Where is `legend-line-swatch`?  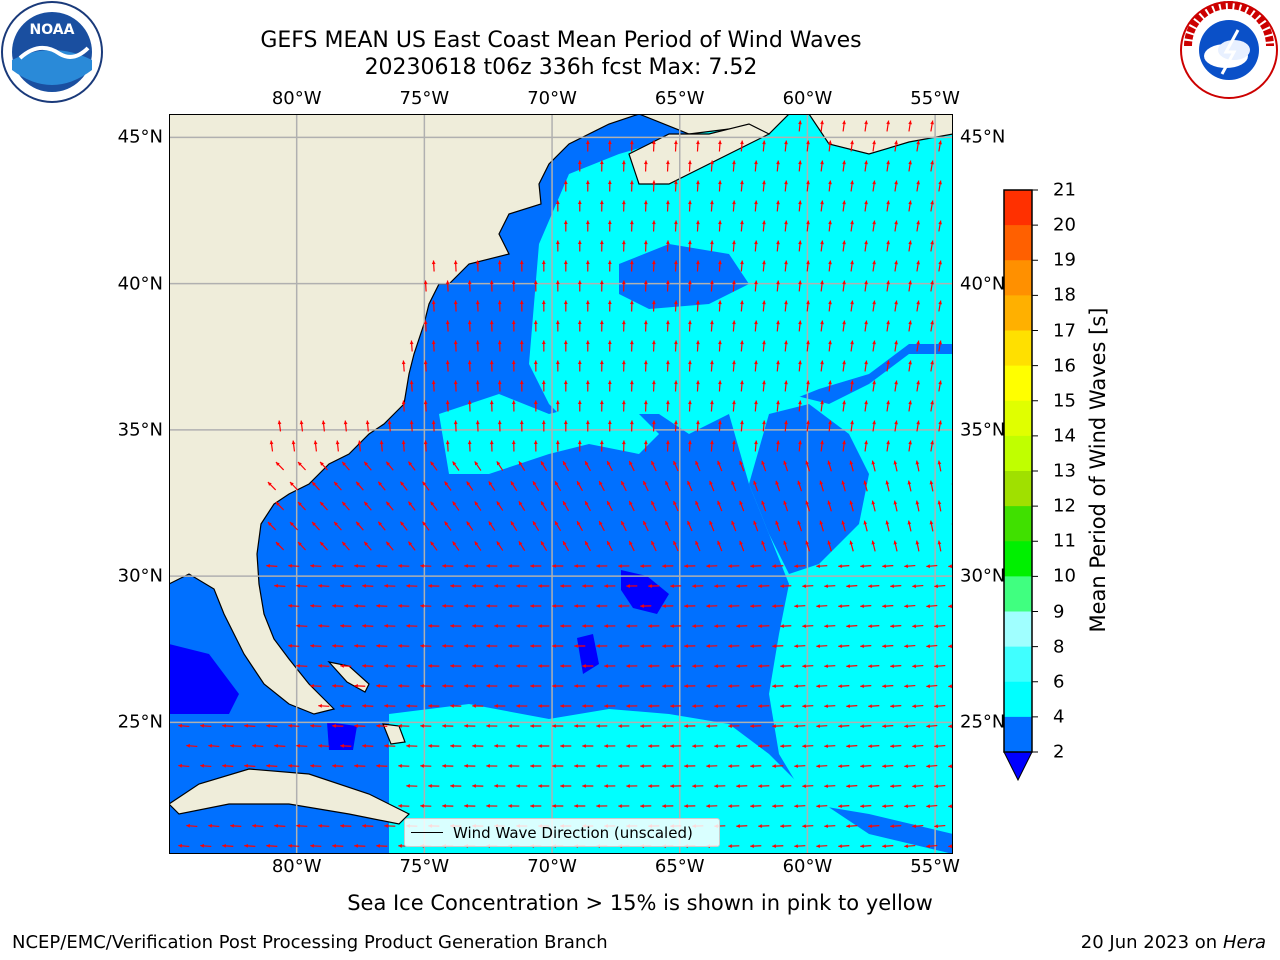 legend-line-swatch is located at coordinates (427, 832).